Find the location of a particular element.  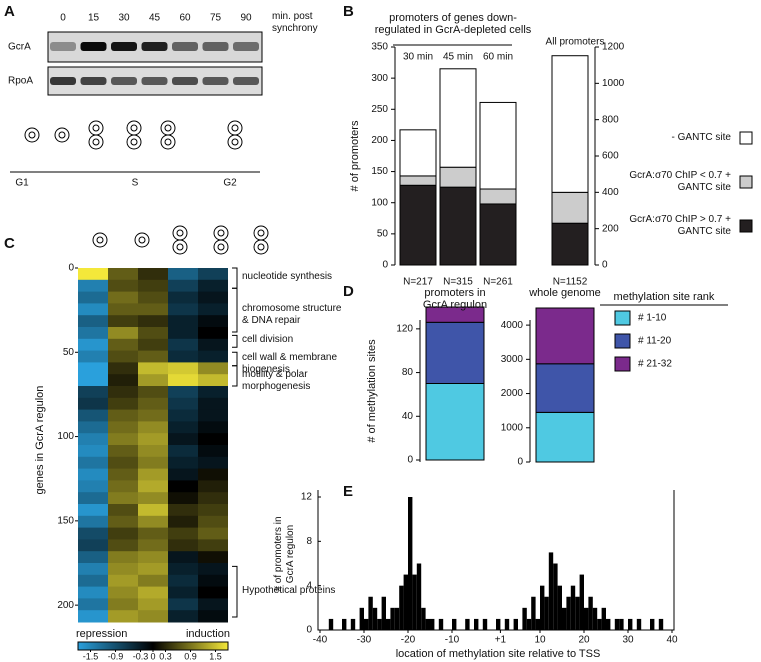

phase-label: S is located at coordinates (135, 183).